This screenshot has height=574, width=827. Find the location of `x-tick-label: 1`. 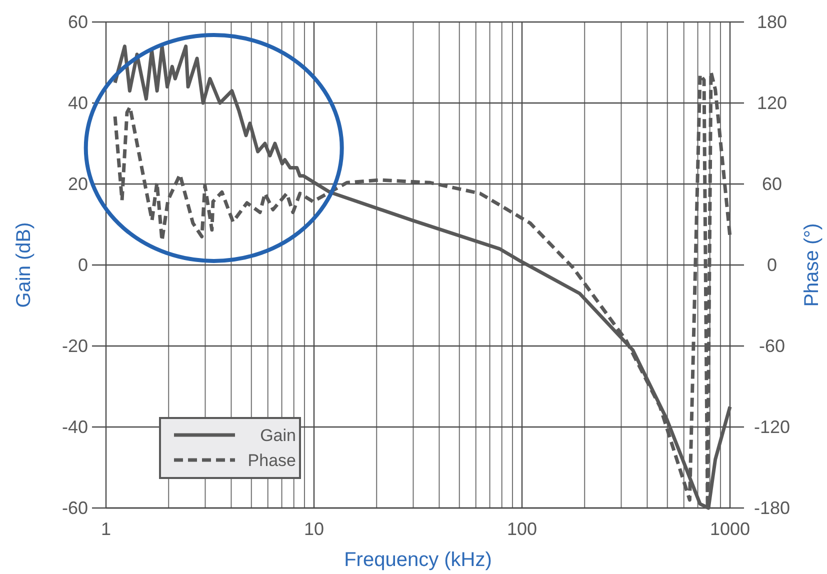

x-tick-label: 1 is located at coordinates (106, 529).